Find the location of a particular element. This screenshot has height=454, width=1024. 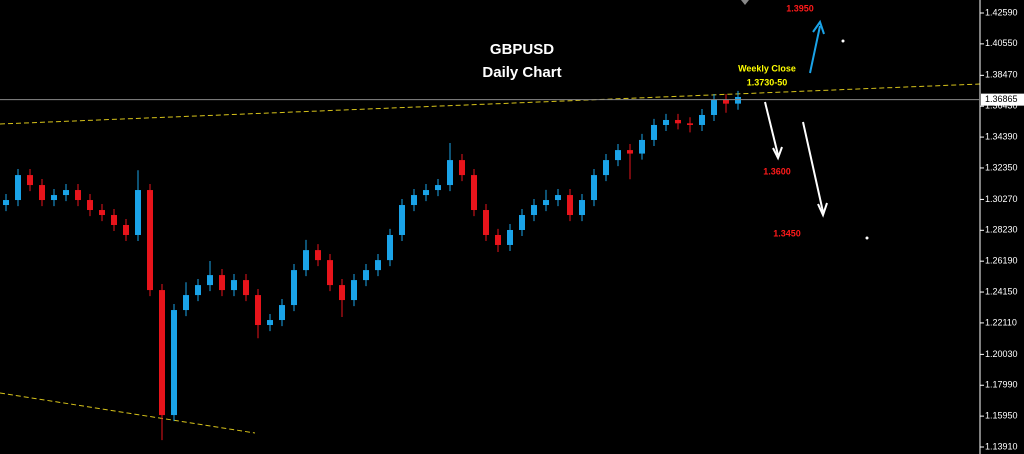

y-tick-label: 1.20030 is located at coordinates (1001, 354).